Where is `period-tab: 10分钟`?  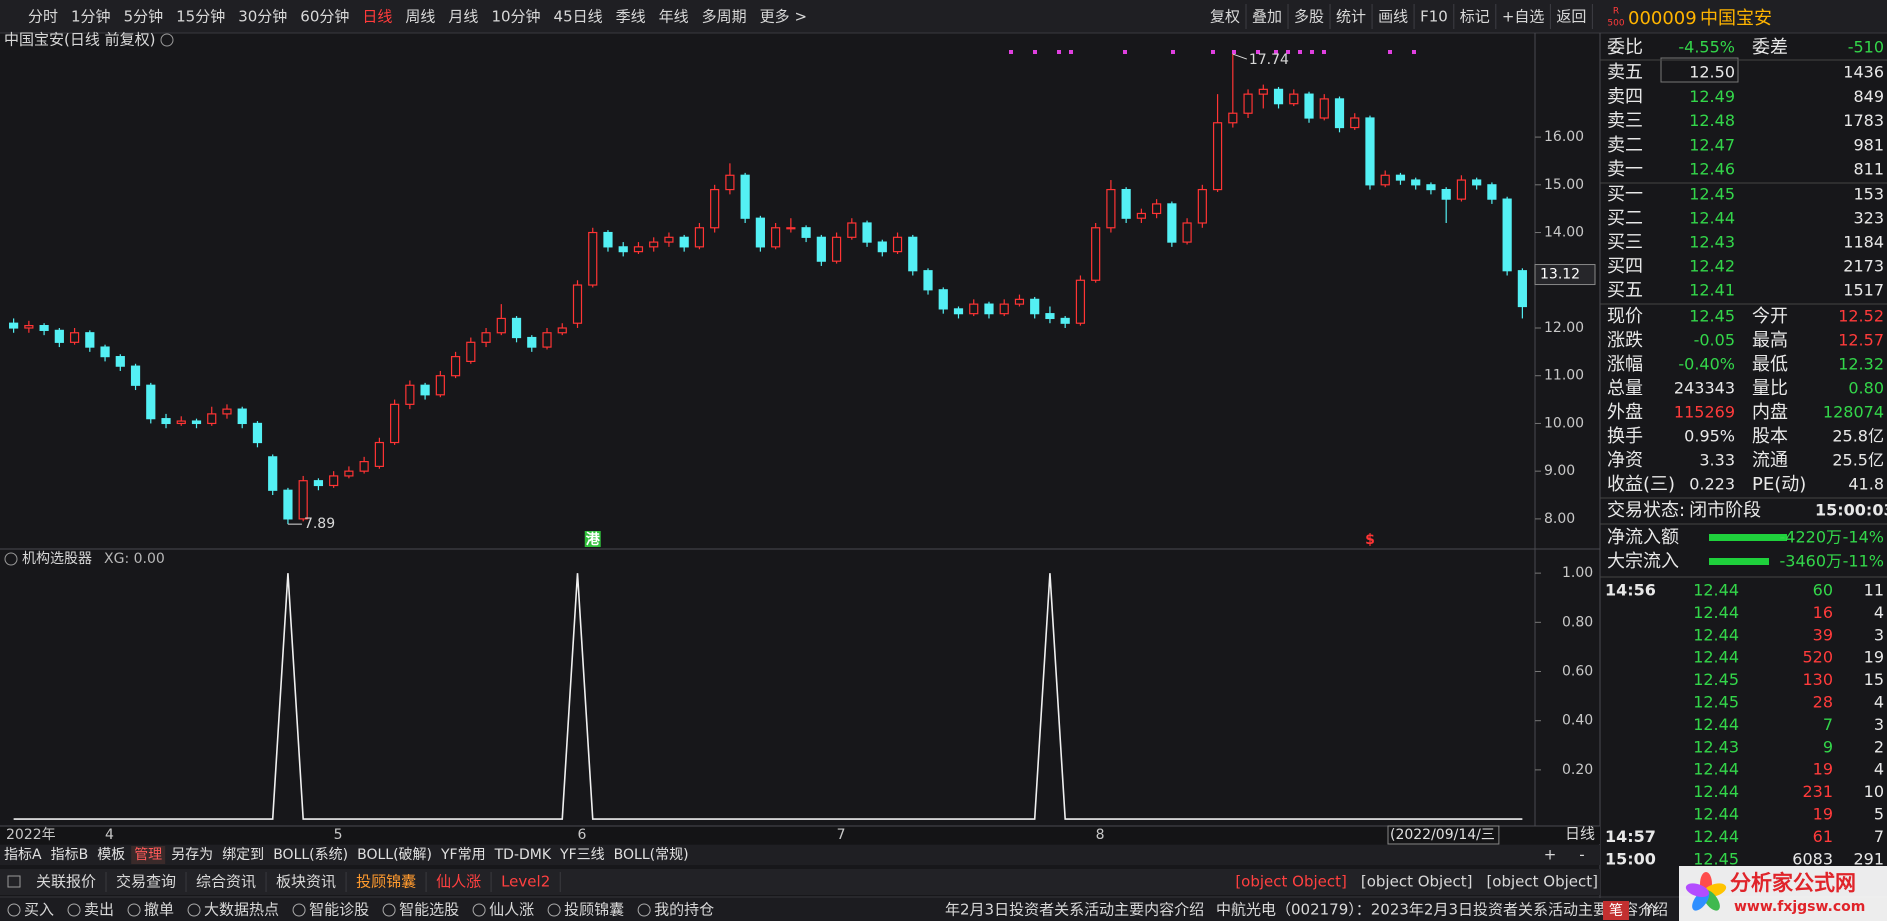 period-tab: 10分钟 is located at coordinates (515, 17).